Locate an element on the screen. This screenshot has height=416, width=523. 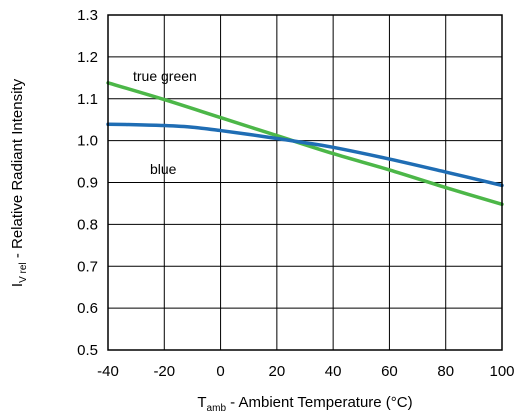
y-axis-title: IV rel - Relative Radiant Intensity is located at coordinates (19, 182).